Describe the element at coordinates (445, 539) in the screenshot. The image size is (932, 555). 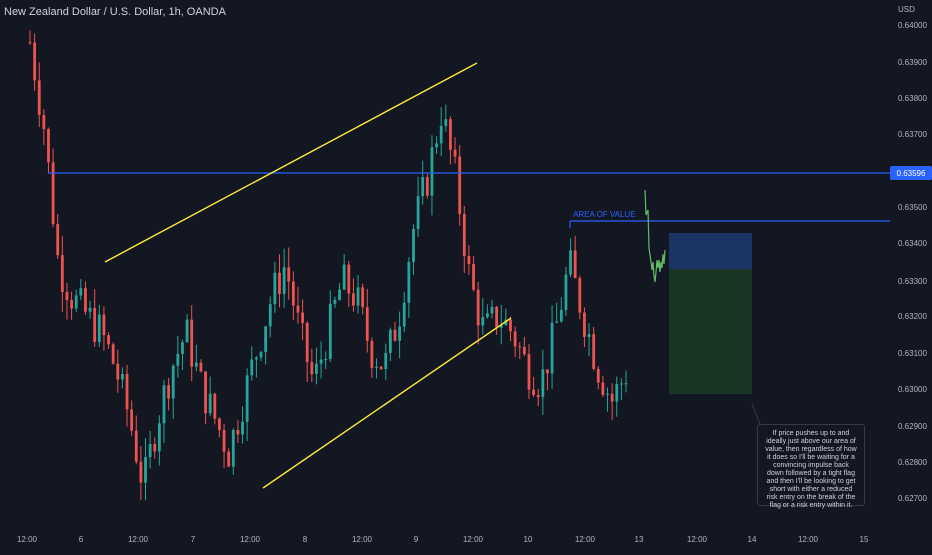
I see `time-axis-background` at that location.